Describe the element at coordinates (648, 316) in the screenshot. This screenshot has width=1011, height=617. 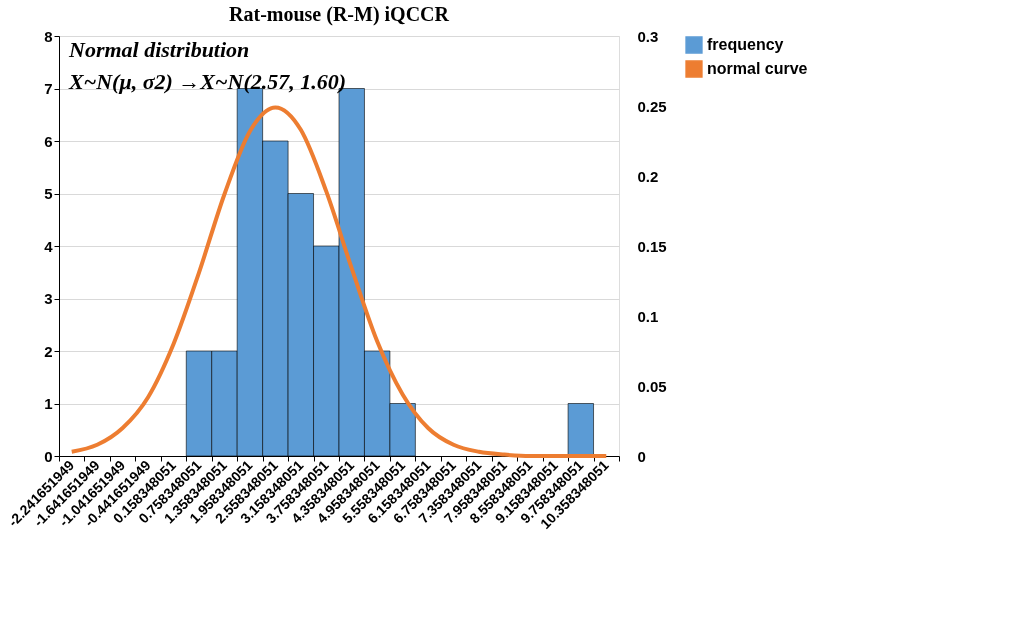
I see `y2-tick-label: 0.1` at that location.